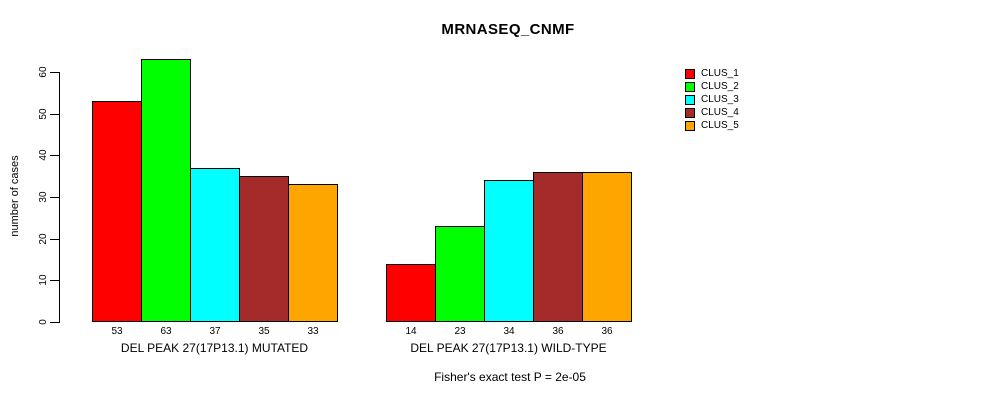 The image size is (990, 400). Describe the element at coordinates (117, 211) in the screenshot. I see `bar-CLUS_1-group1` at that location.